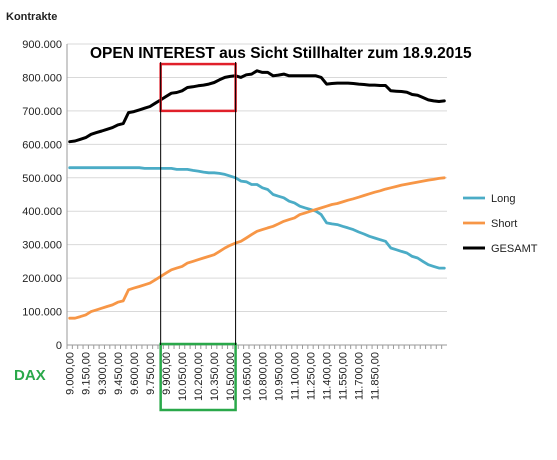 The height and width of the screenshot is (460, 557). What do you see at coordinates (135, 373) in the screenshot?
I see `x-tick-label: 9.600,00` at bounding box center [135, 373].